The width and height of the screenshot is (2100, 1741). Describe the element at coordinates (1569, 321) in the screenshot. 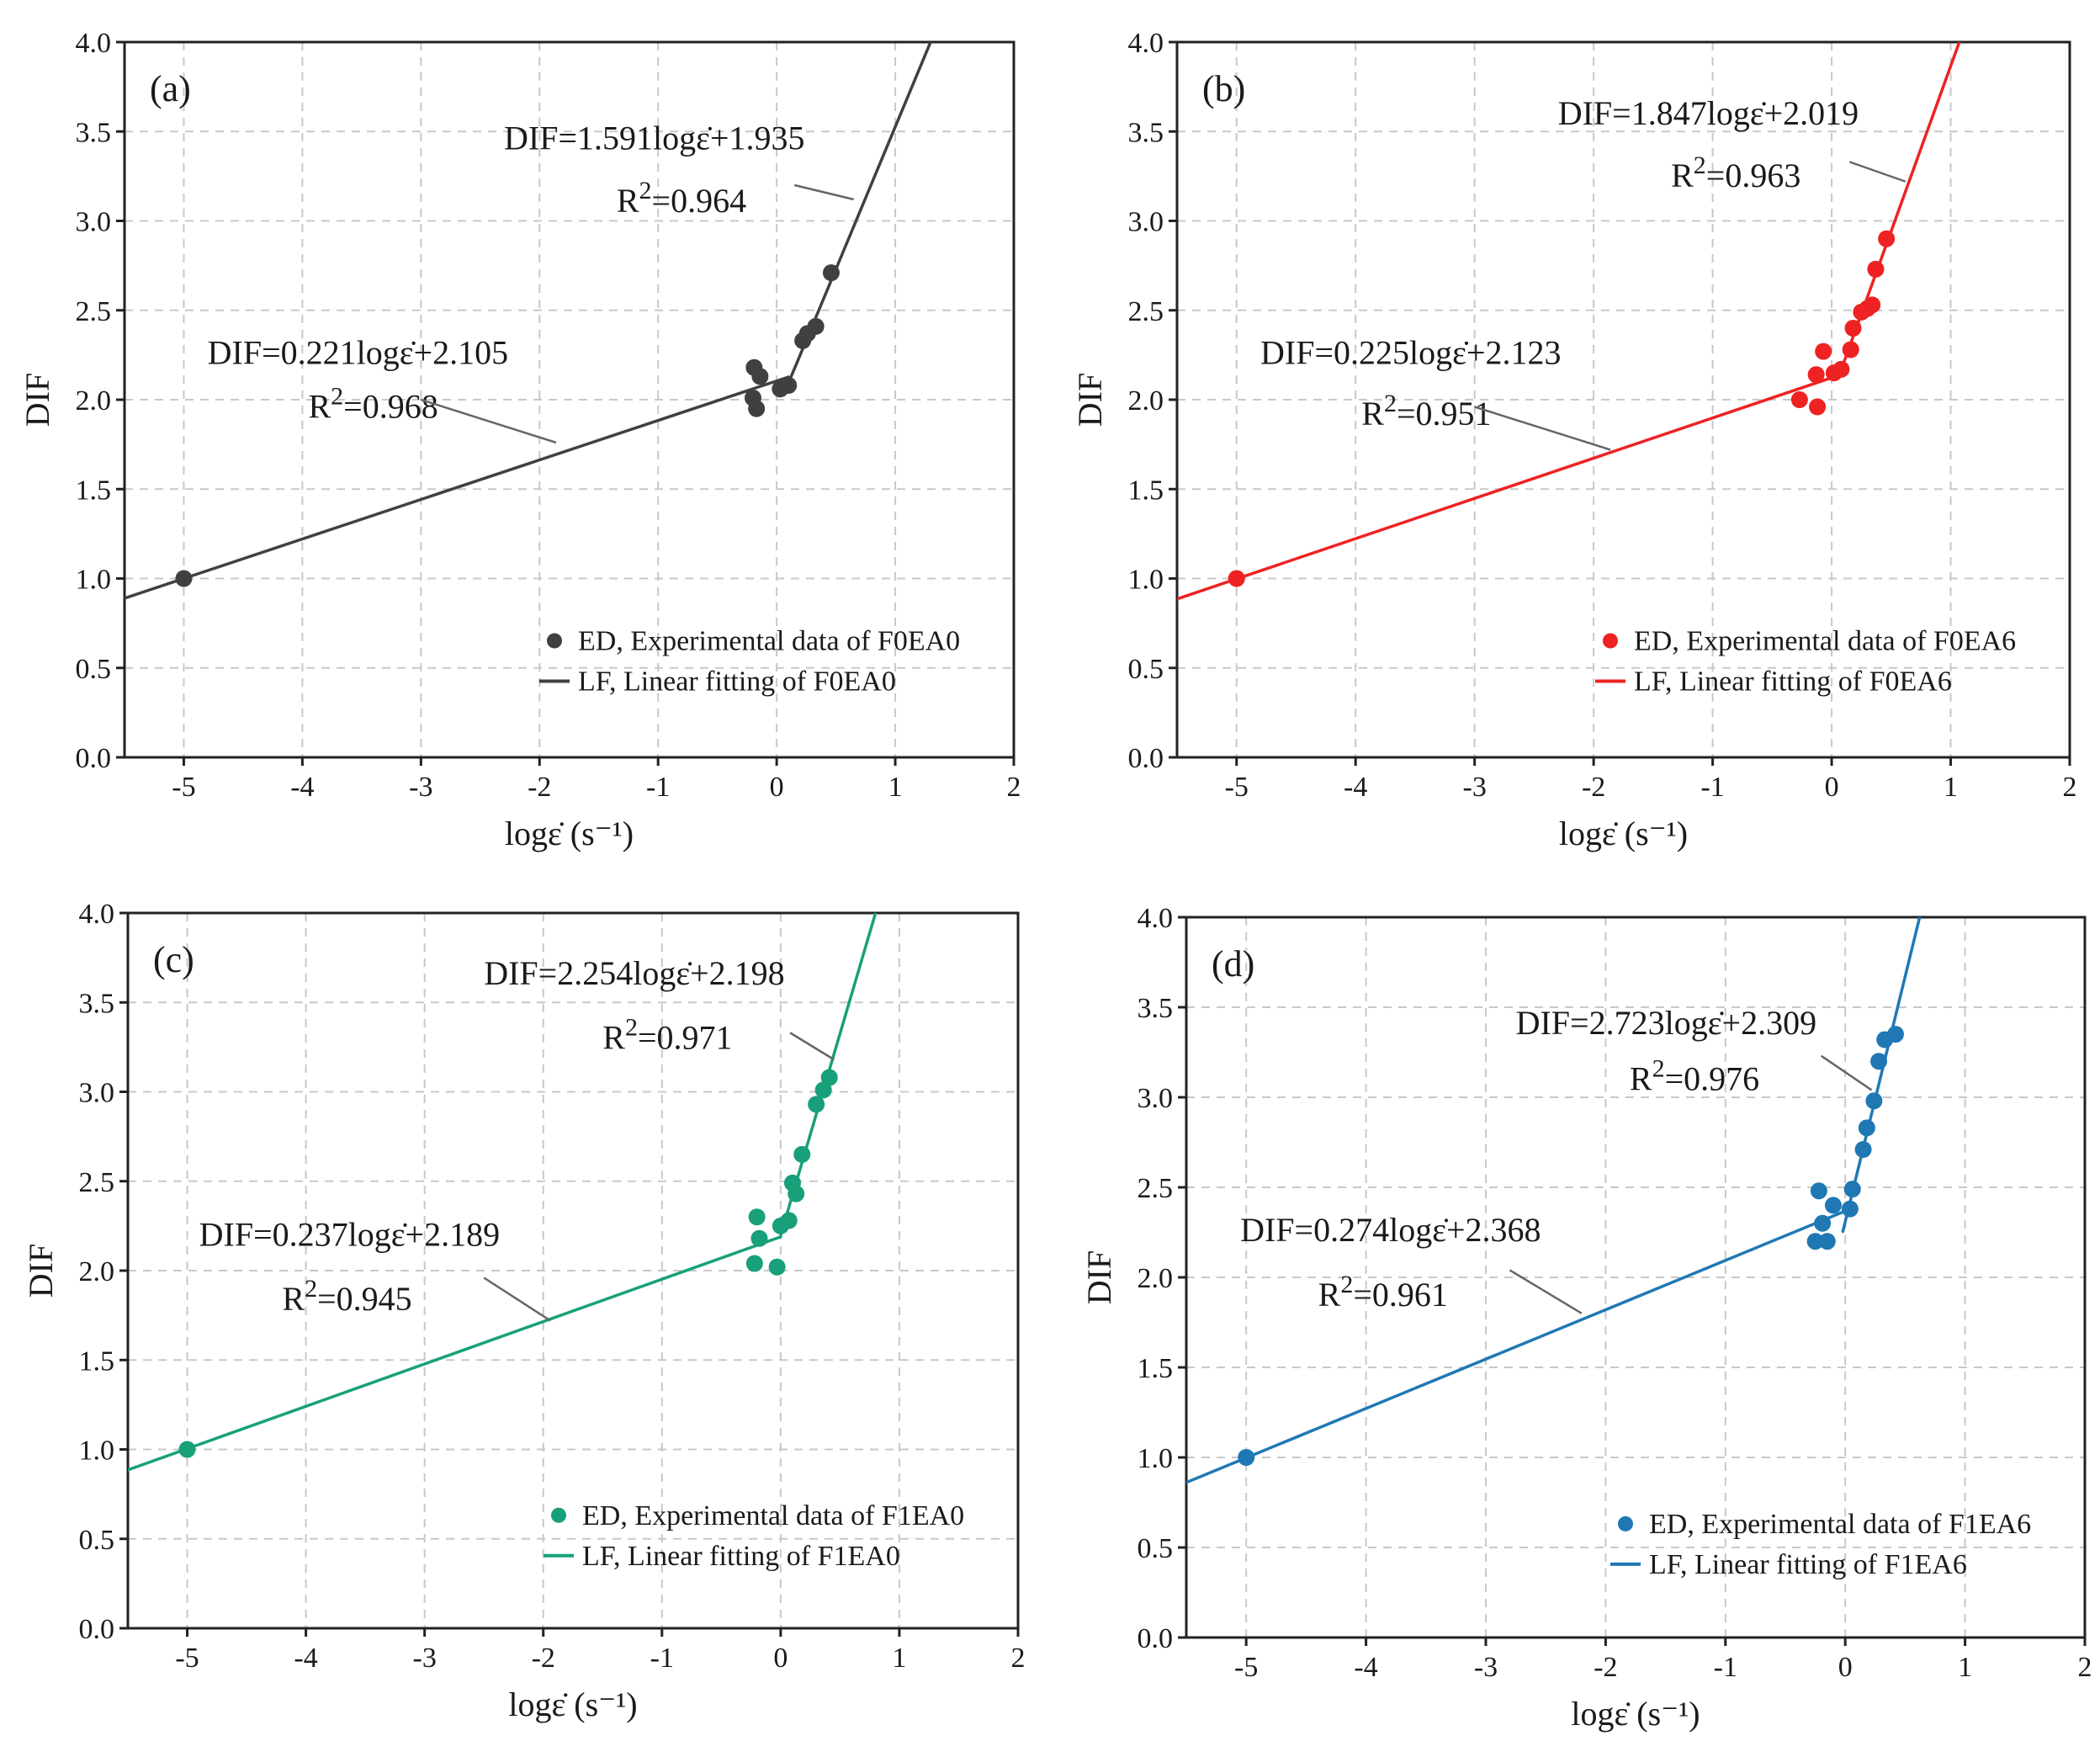

I see `fit-lines` at that location.